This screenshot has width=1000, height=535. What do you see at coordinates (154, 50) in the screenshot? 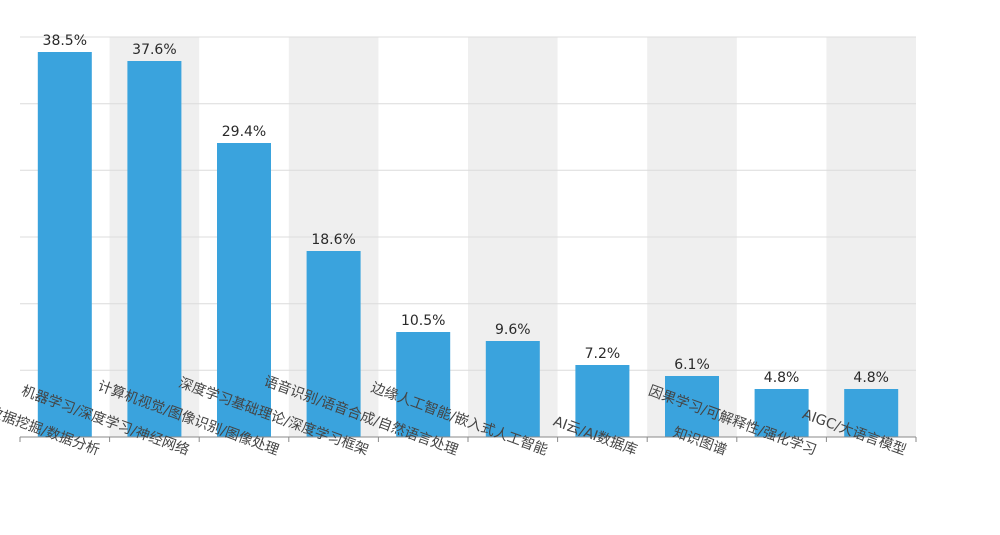
I see `data-label: 37.6%` at bounding box center [154, 50].